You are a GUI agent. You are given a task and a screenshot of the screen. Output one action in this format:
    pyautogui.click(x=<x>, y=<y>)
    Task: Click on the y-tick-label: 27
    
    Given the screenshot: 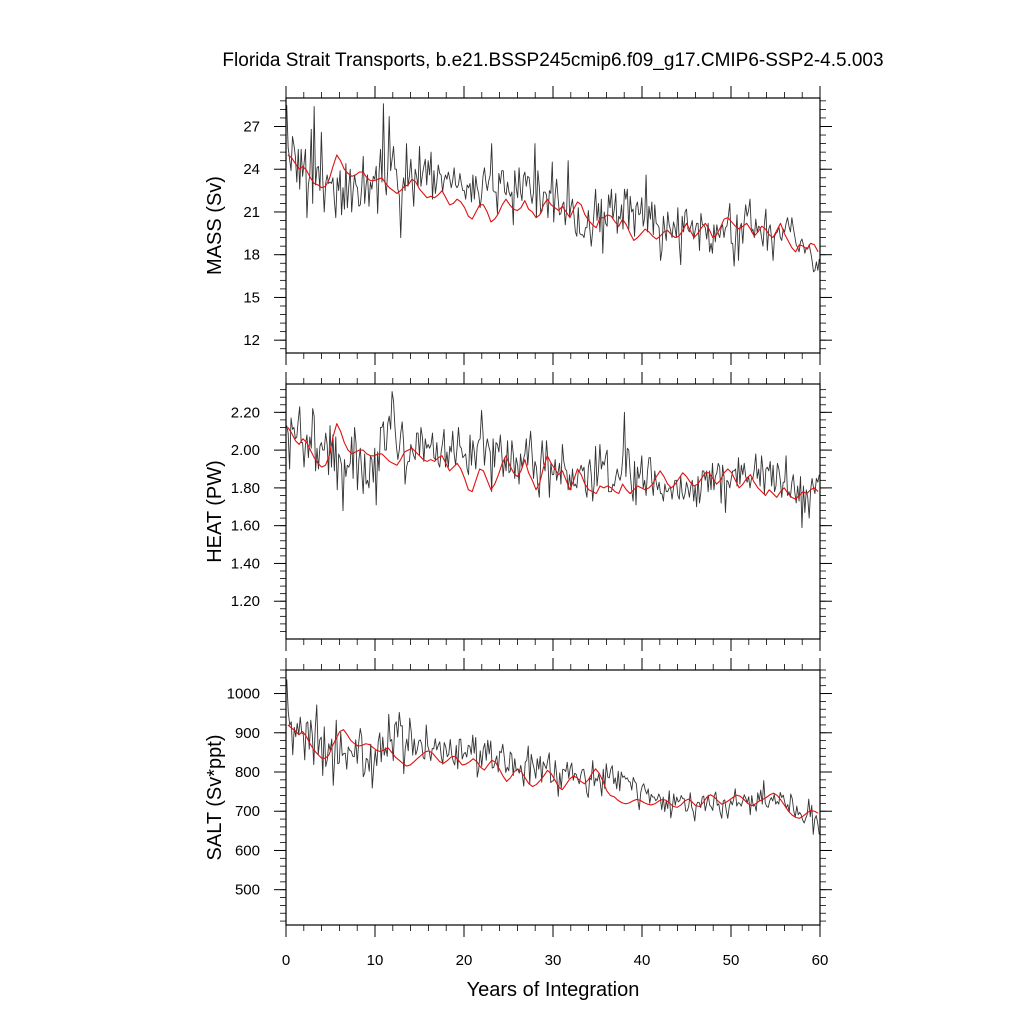 What is the action you would take?
    pyautogui.click(x=251, y=126)
    